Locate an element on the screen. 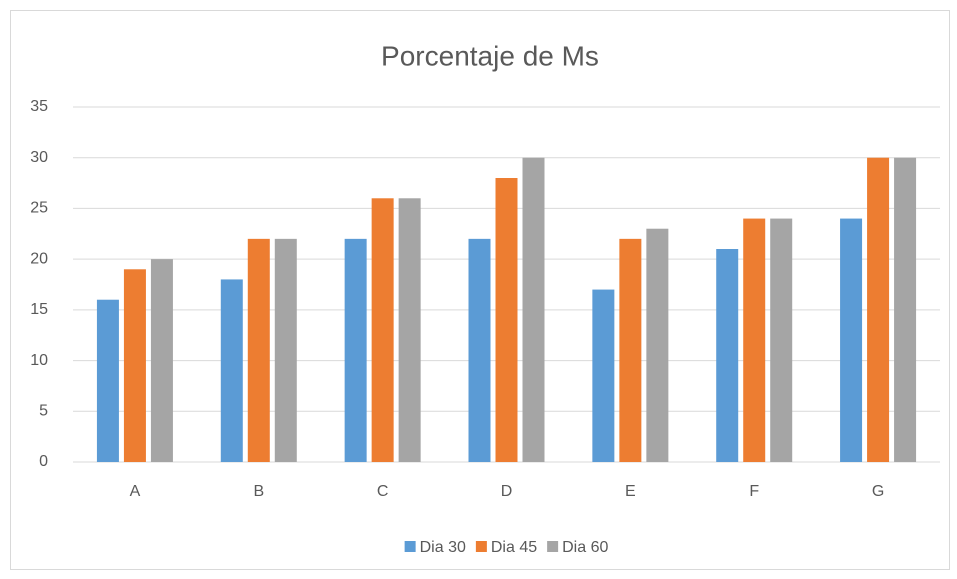 The height and width of the screenshot is (579, 957). x-tick-label: A is located at coordinates (135, 491).